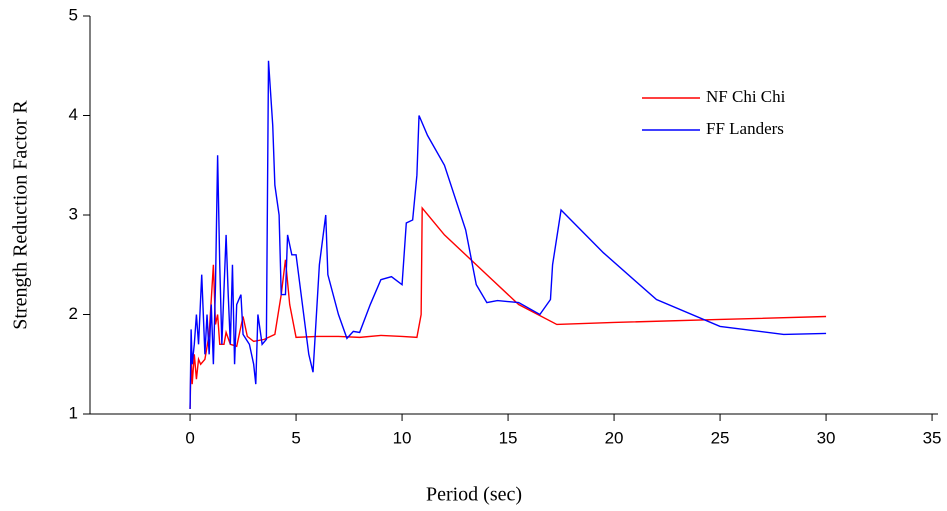  Describe the element at coordinates (73, 412) in the screenshot. I see `y-tick-label: 1` at that location.